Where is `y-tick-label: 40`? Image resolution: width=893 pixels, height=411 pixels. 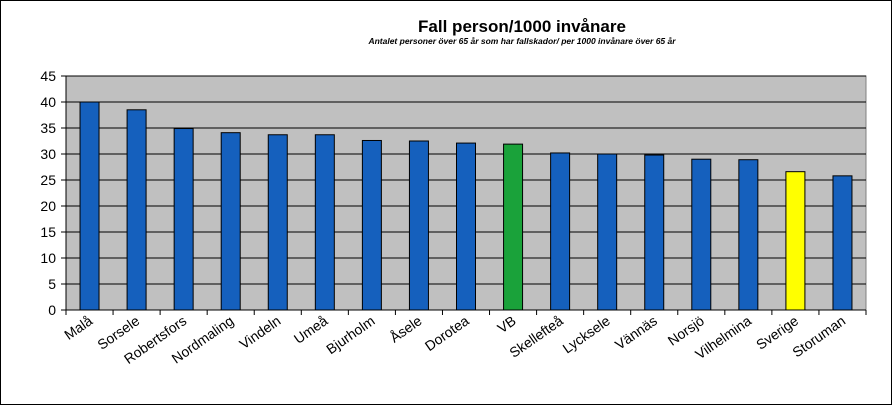 y-tick-label: 40 is located at coordinates (48, 102).